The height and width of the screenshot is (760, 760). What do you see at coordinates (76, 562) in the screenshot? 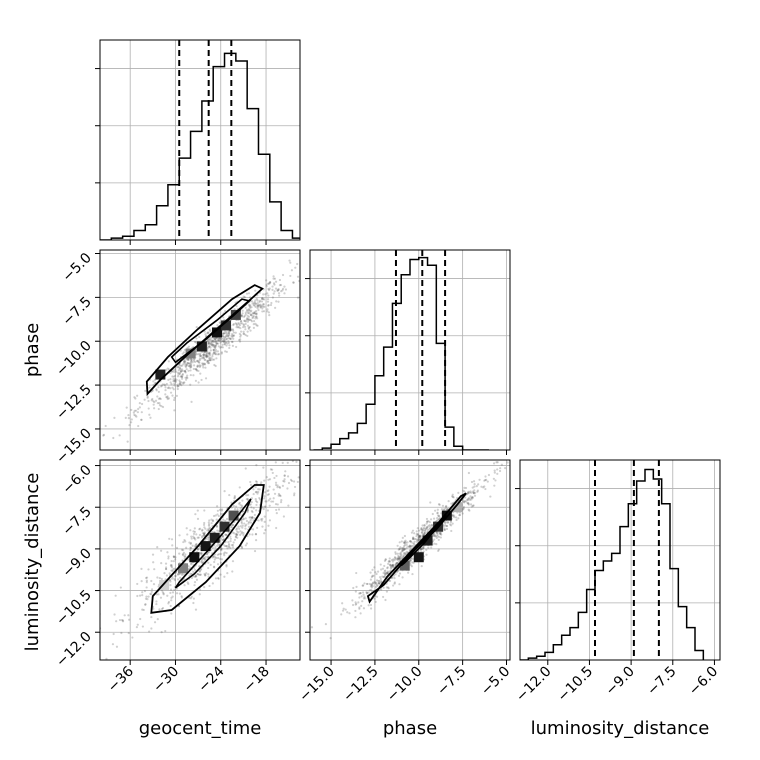
I see `y-tick-label: −9.0` at bounding box center [76, 562].